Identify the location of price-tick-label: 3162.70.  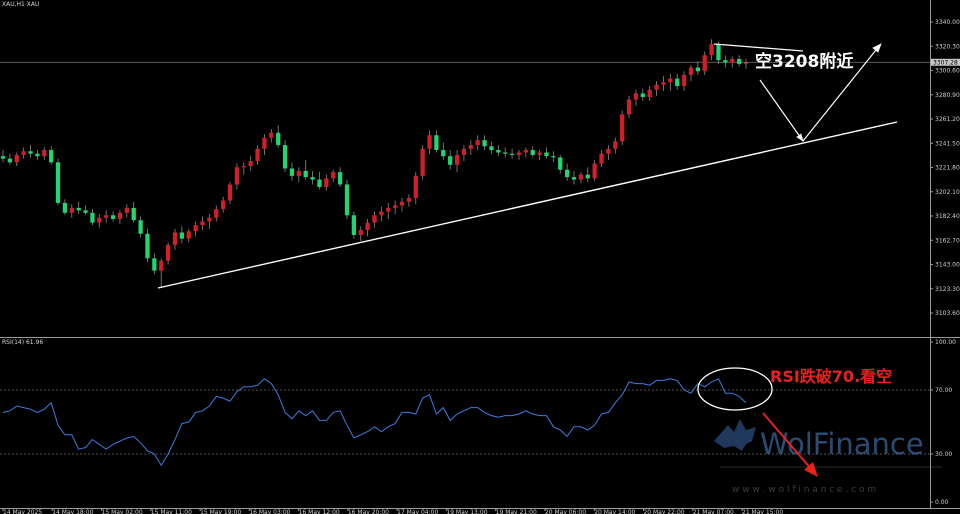
(947, 240).